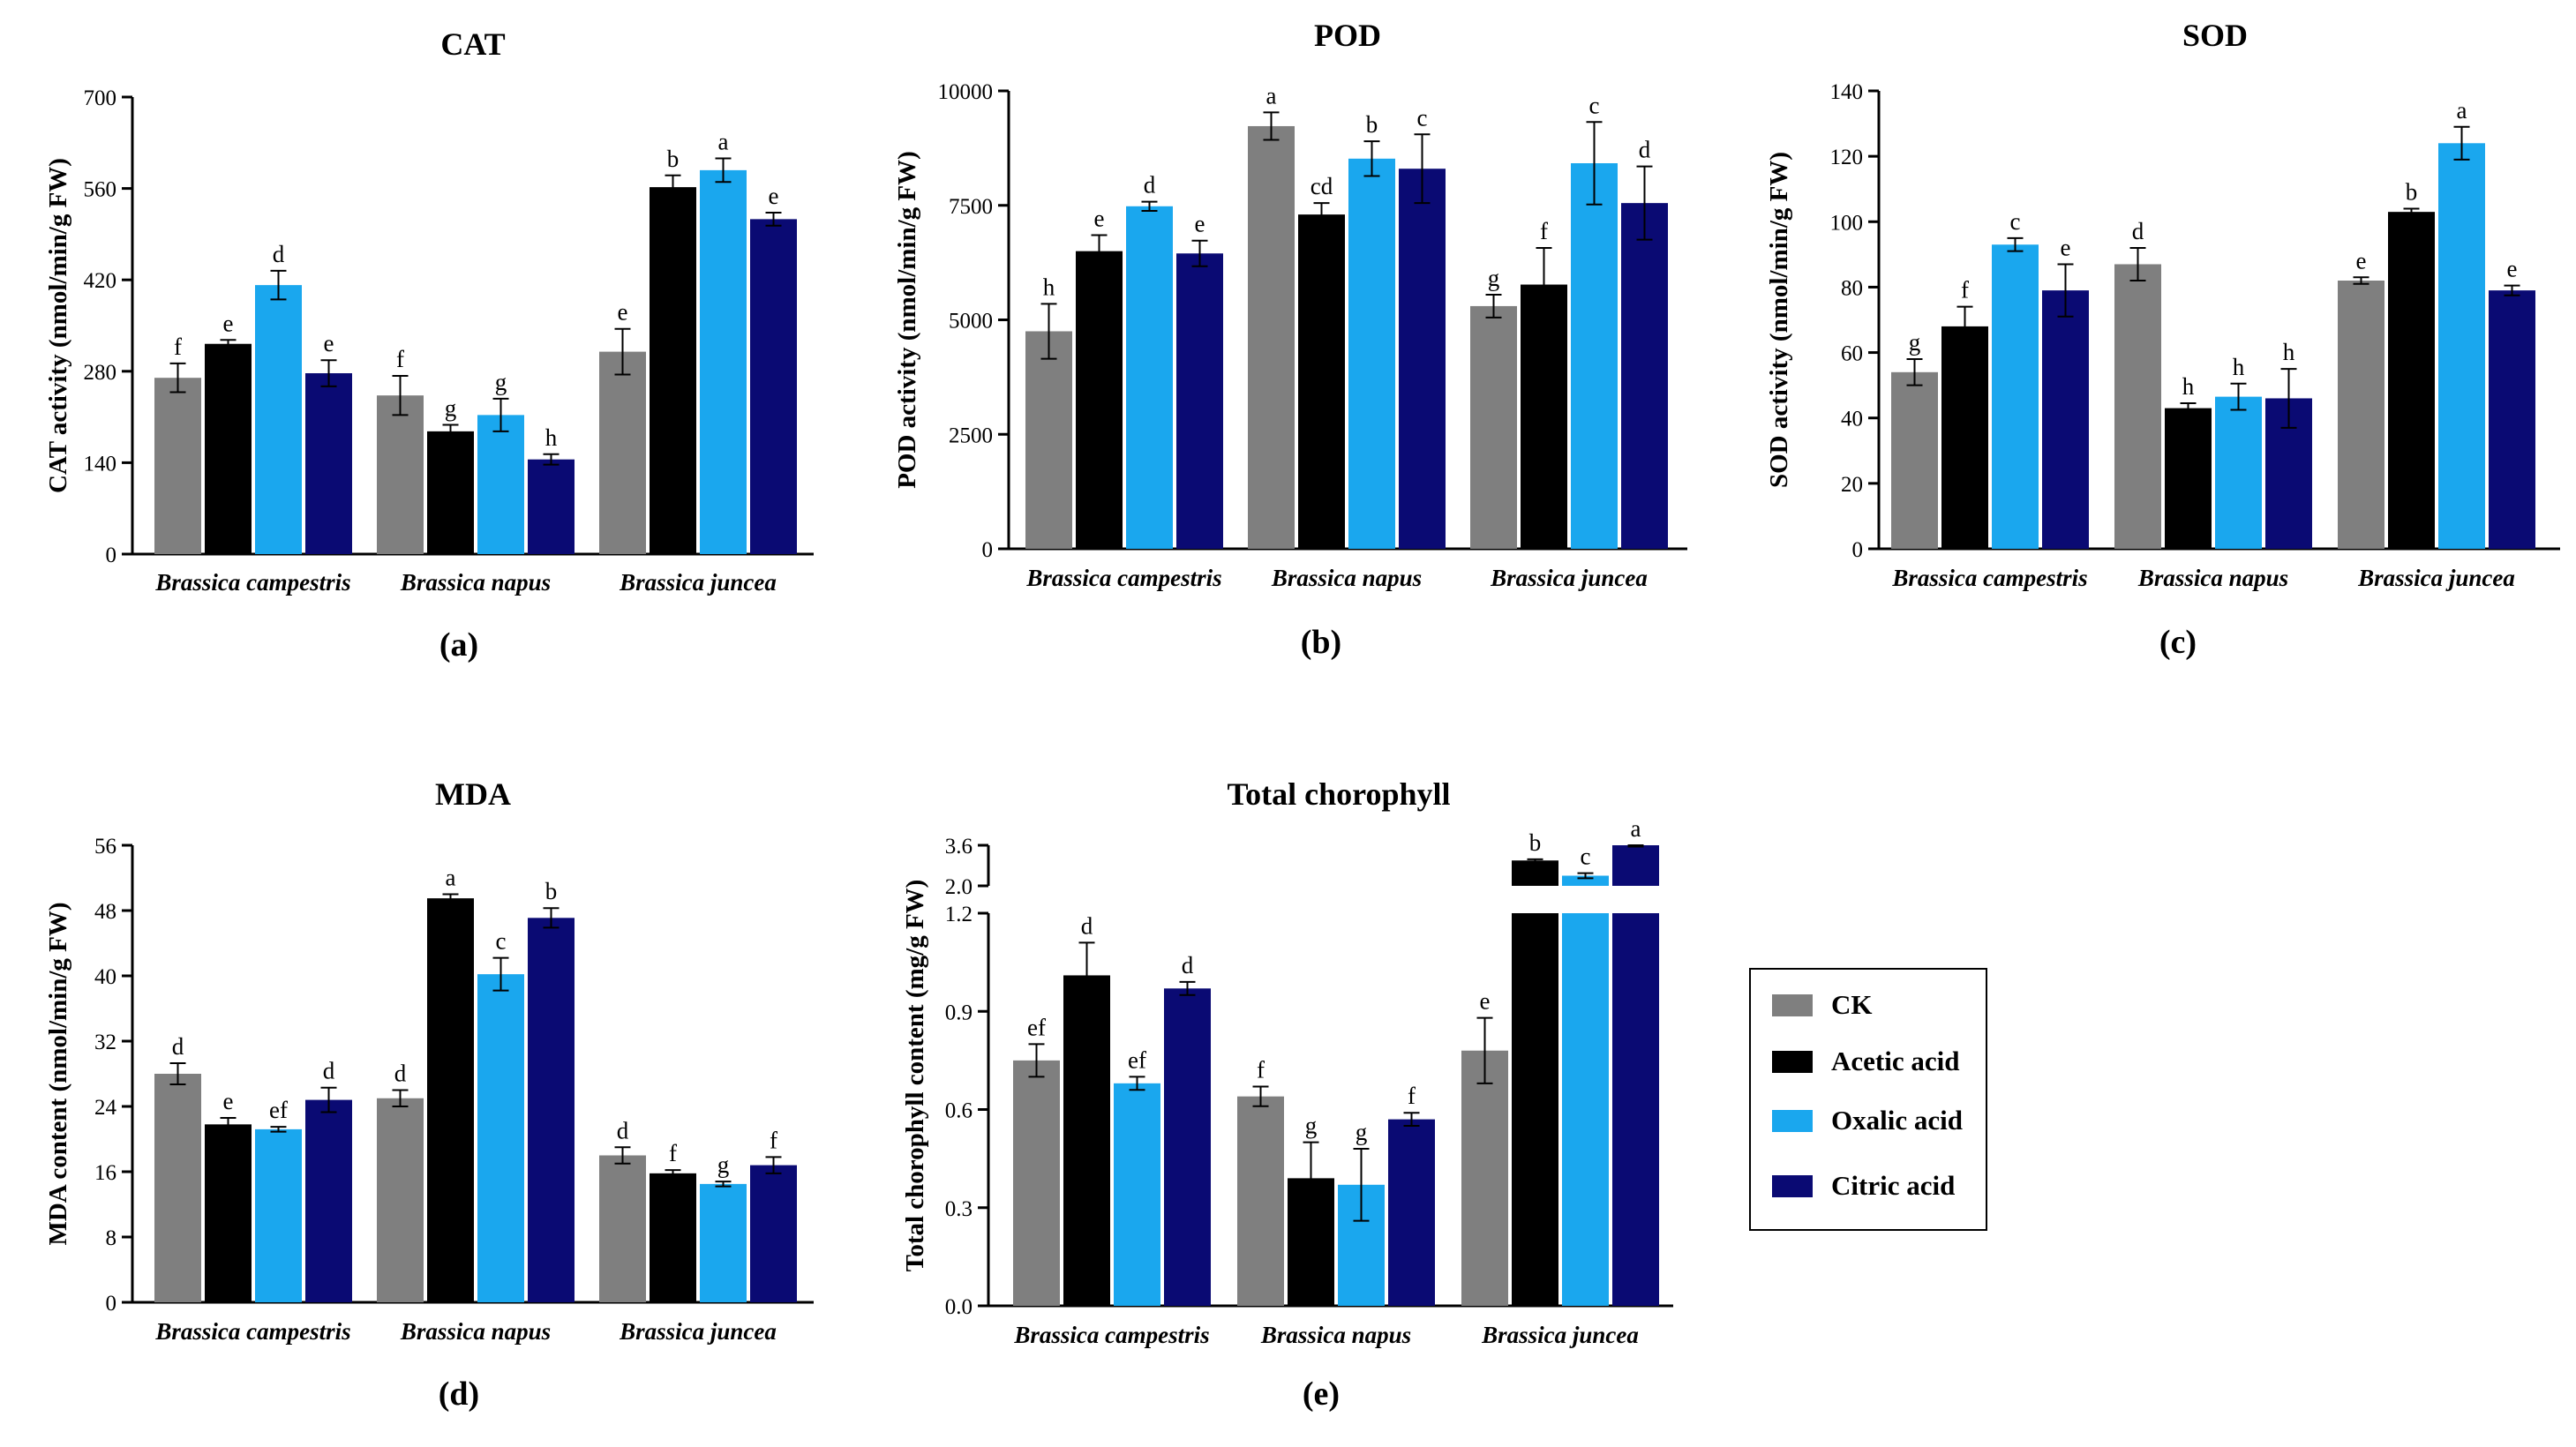 The height and width of the screenshot is (1447, 2576). Describe the element at coordinates (473, 794) in the screenshot. I see `chart-title: MDA` at that location.